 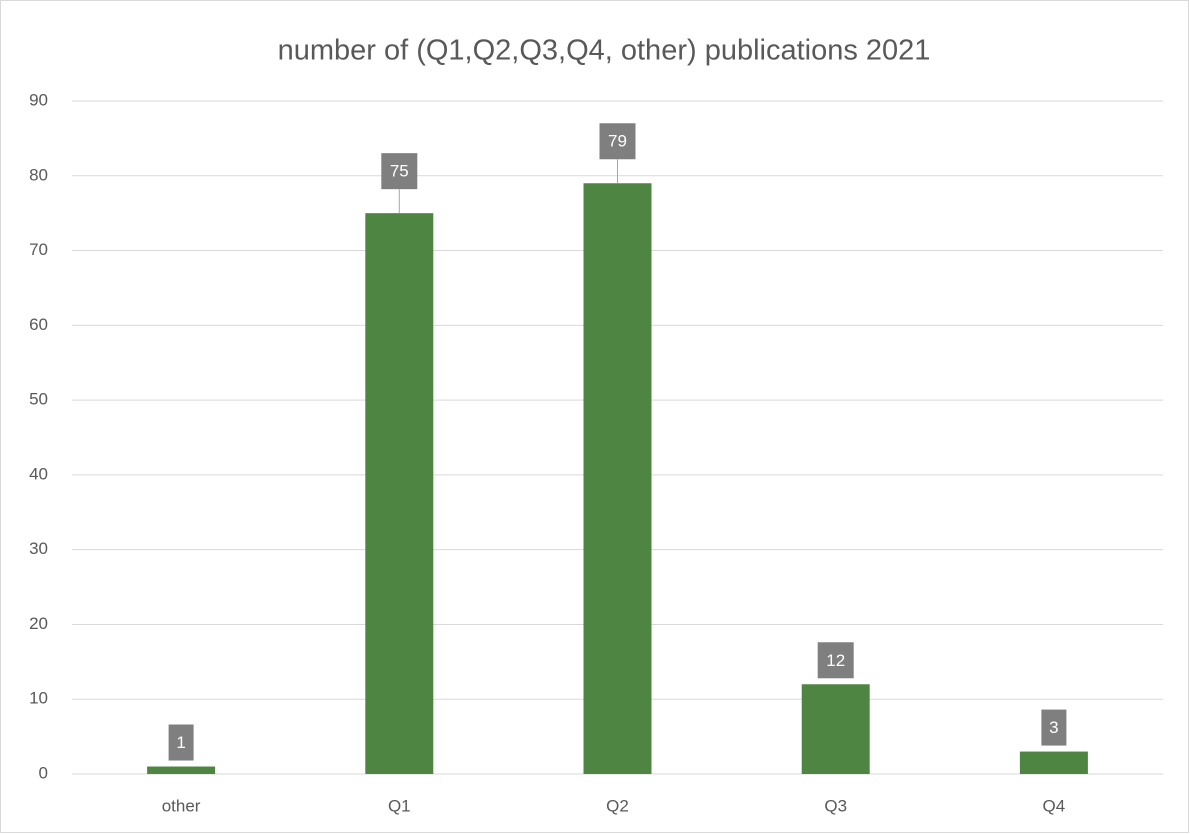 I want to click on y-tick-label: 0, so click(x=43, y=772).